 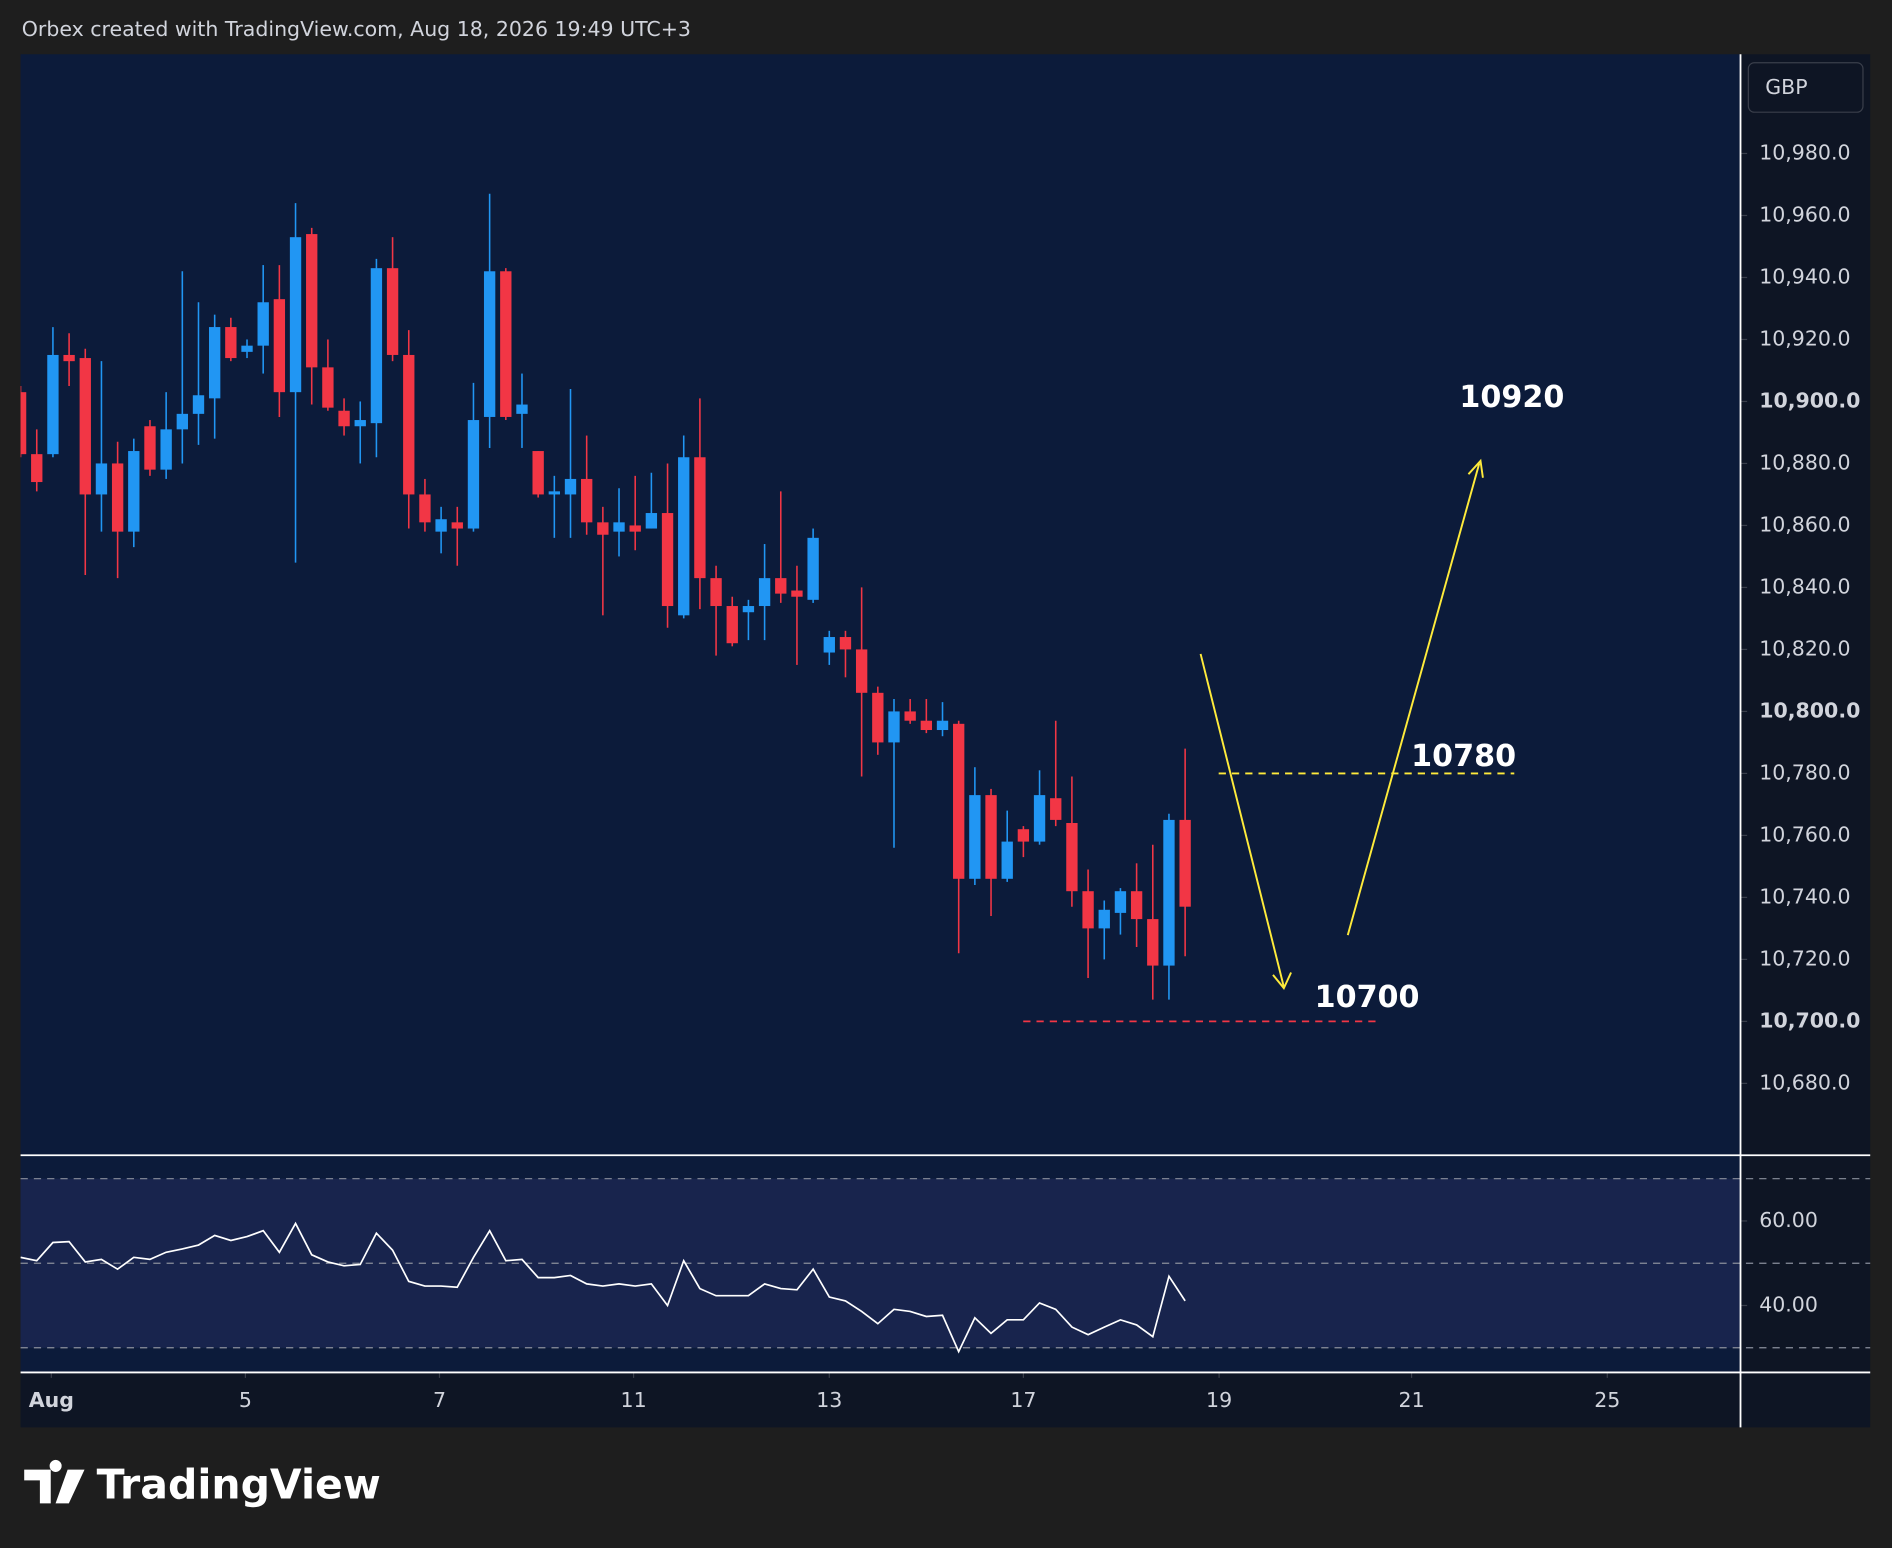 I want to click on brand-logo: TradingView, so click(x=202, y=1484).